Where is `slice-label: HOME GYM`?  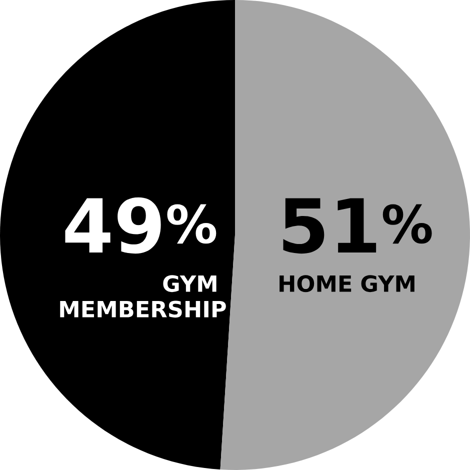 slice-label: HOME GYM is located at coordinates (347, 283).